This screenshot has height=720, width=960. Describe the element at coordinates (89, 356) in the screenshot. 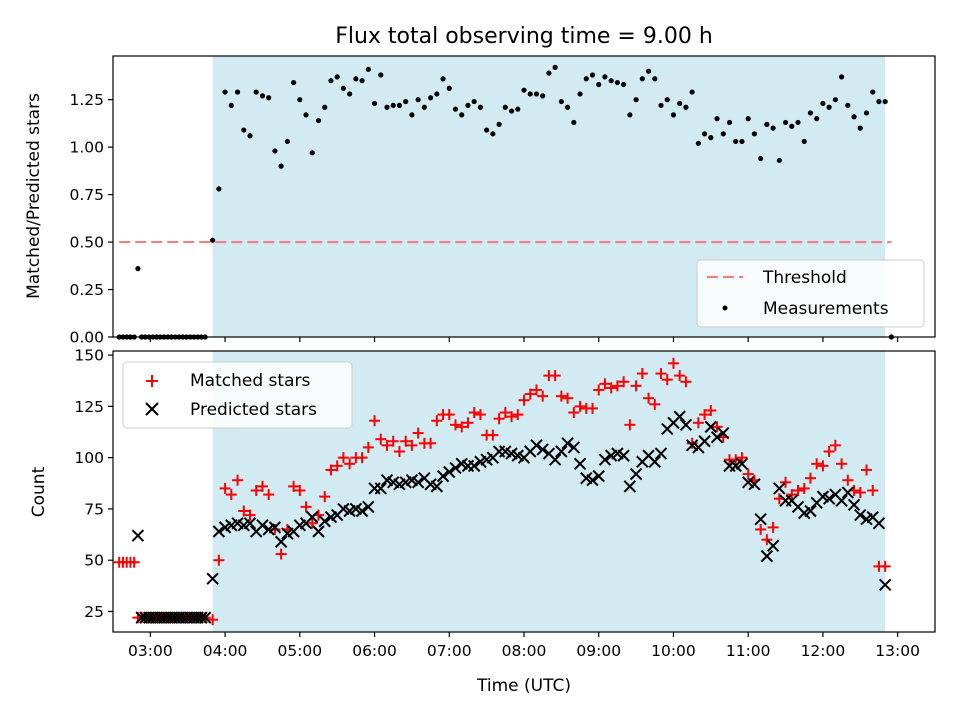

I see `y-tick-label: 150` at that location.